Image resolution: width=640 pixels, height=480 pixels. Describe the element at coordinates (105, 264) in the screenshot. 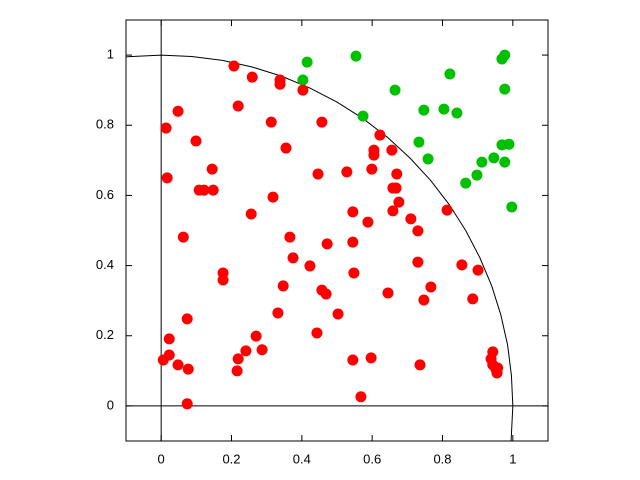

I see `y-tick-label: 0.4` at that location.